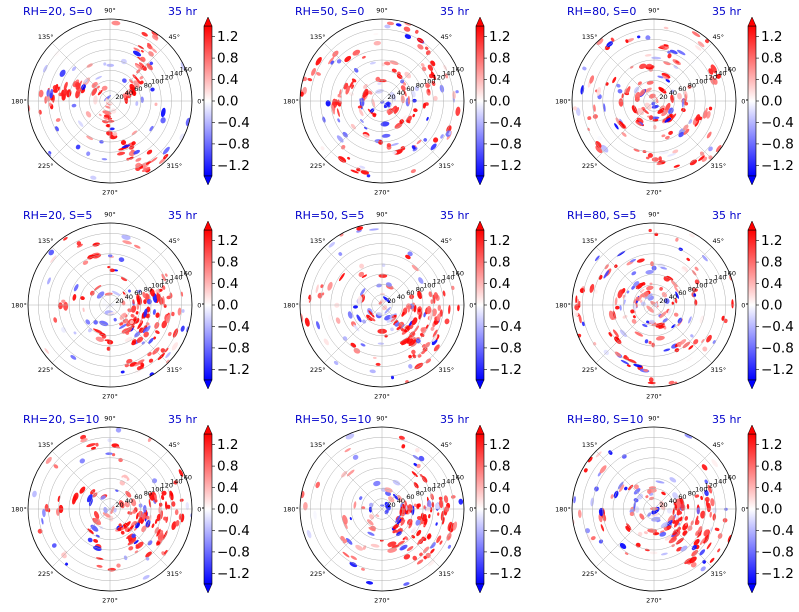 The height and width of the screenshot is (612, 799). I want to click on angular-grid-line, so click(411, 72).